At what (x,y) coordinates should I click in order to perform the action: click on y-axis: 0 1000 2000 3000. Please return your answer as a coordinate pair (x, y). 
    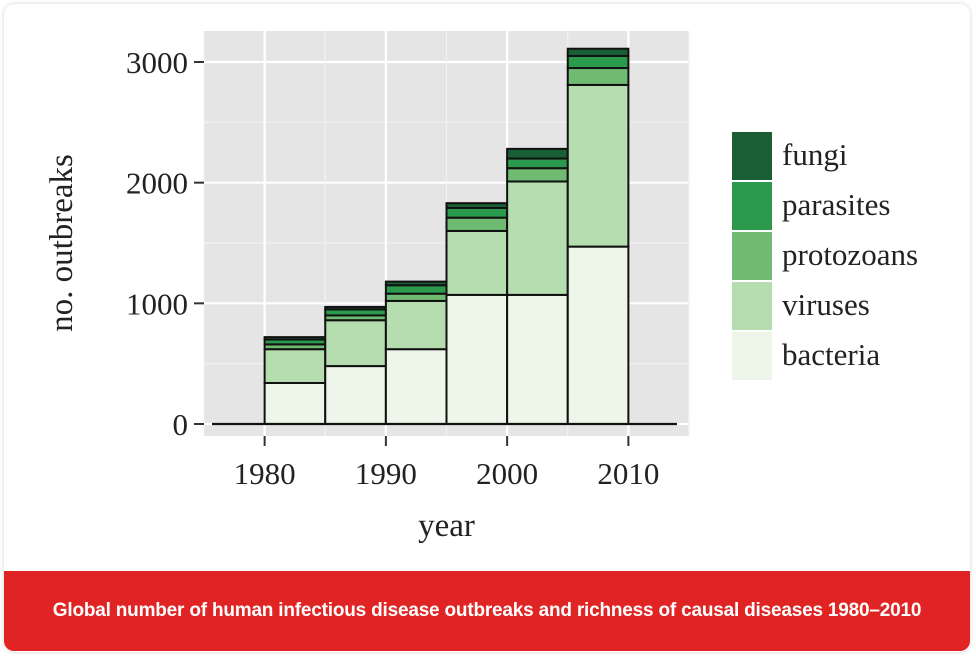
    Looking at the image, I should click on (165, 243).